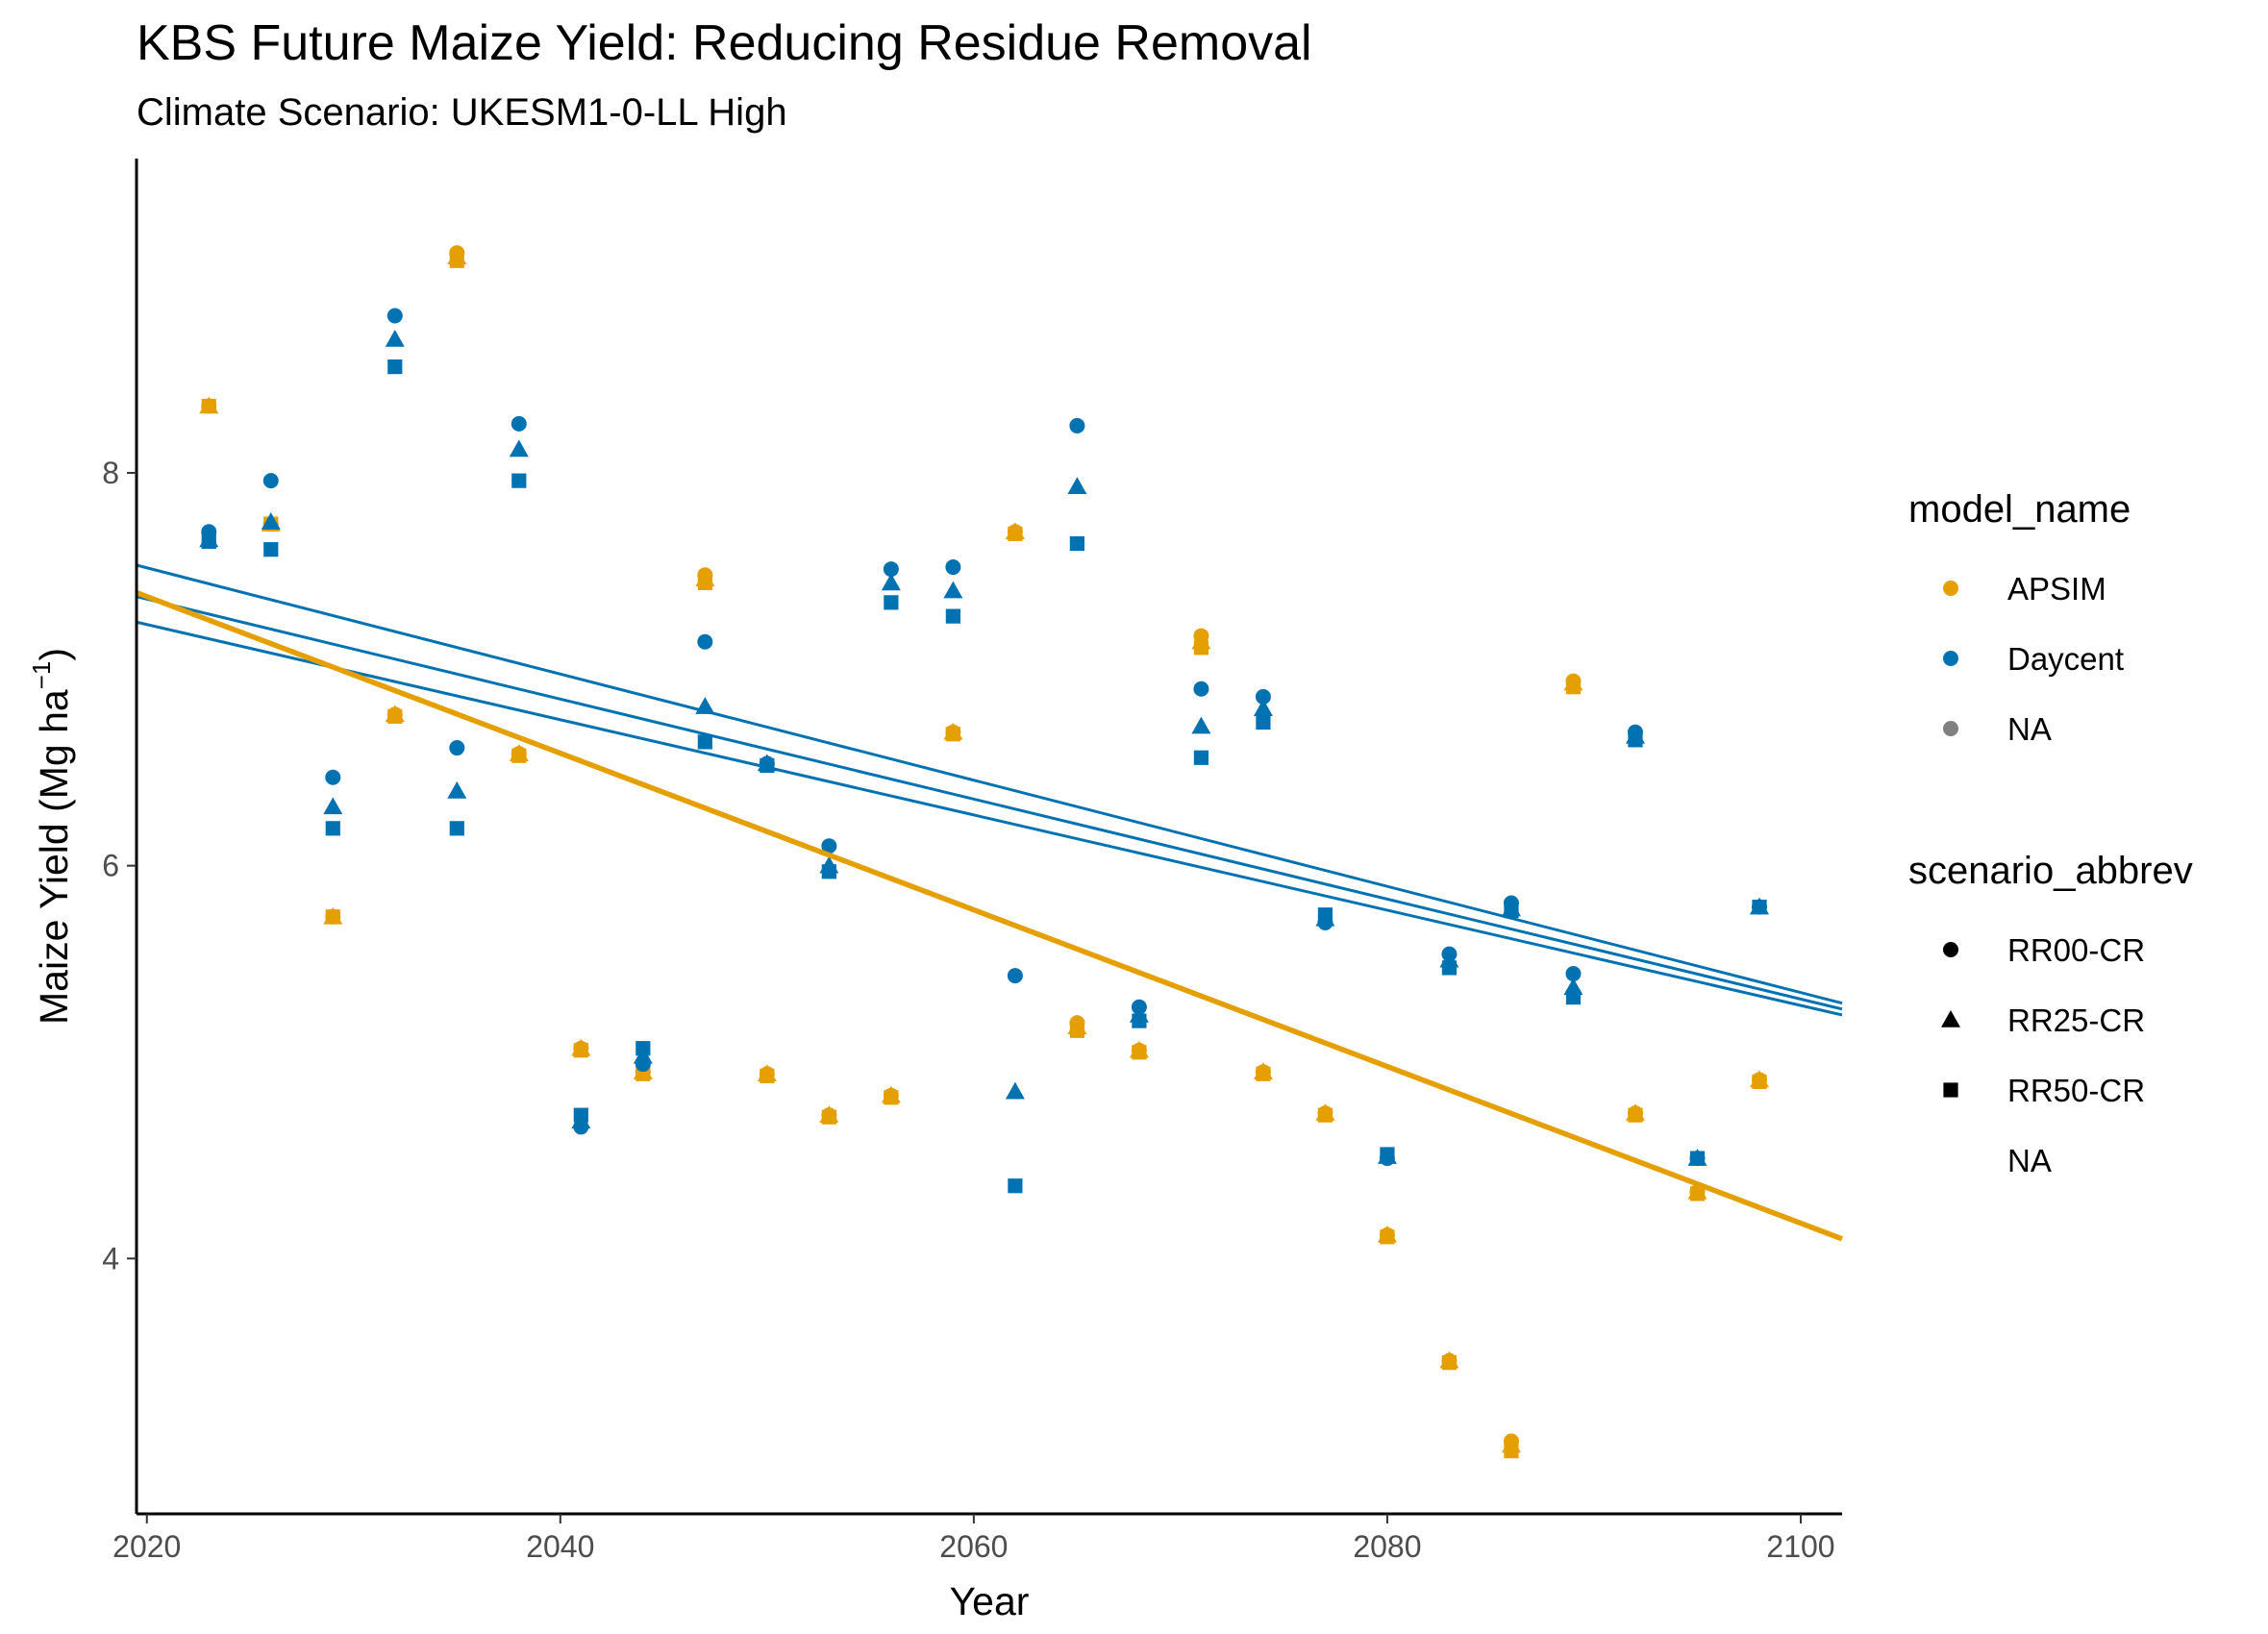 The height and width of the screenshot is (1634, 2268). Describe the element at coordinates (2029, 729) in the screenshot. I see `legend-color-label: NA` at that location.